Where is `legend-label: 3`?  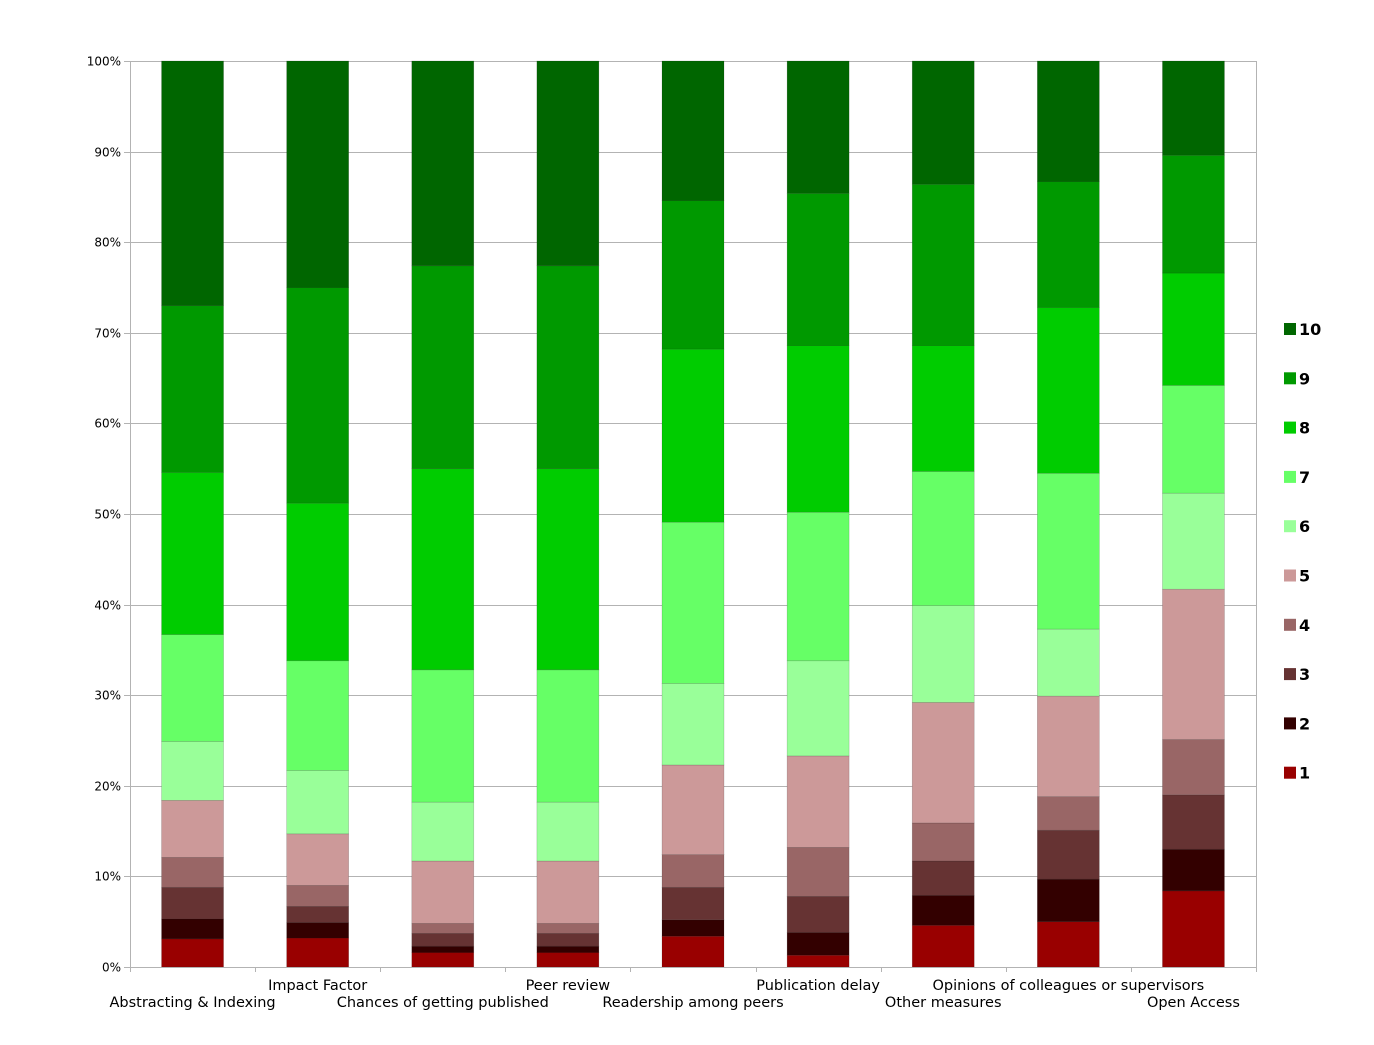
legend-label: 3 is located at coordinates (1304, 674).